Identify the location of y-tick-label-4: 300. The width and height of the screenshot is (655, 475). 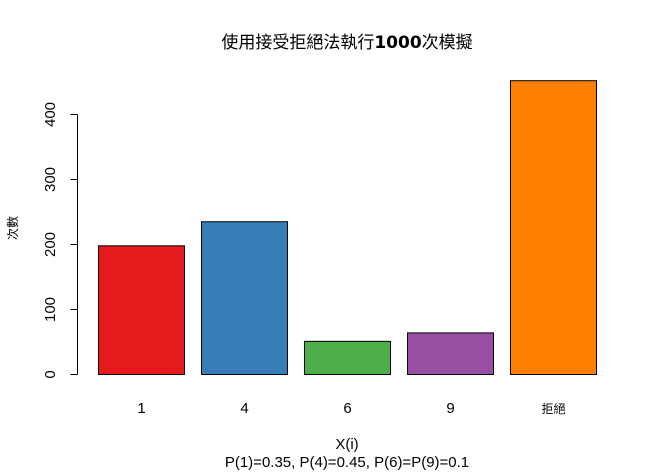
(50, 179).